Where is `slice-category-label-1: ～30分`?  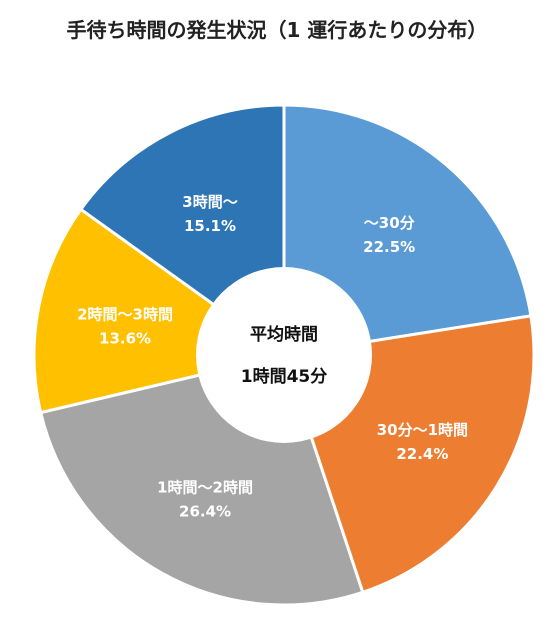
slice-category-label-1: ～30分 is located at coordinates (389, 223).